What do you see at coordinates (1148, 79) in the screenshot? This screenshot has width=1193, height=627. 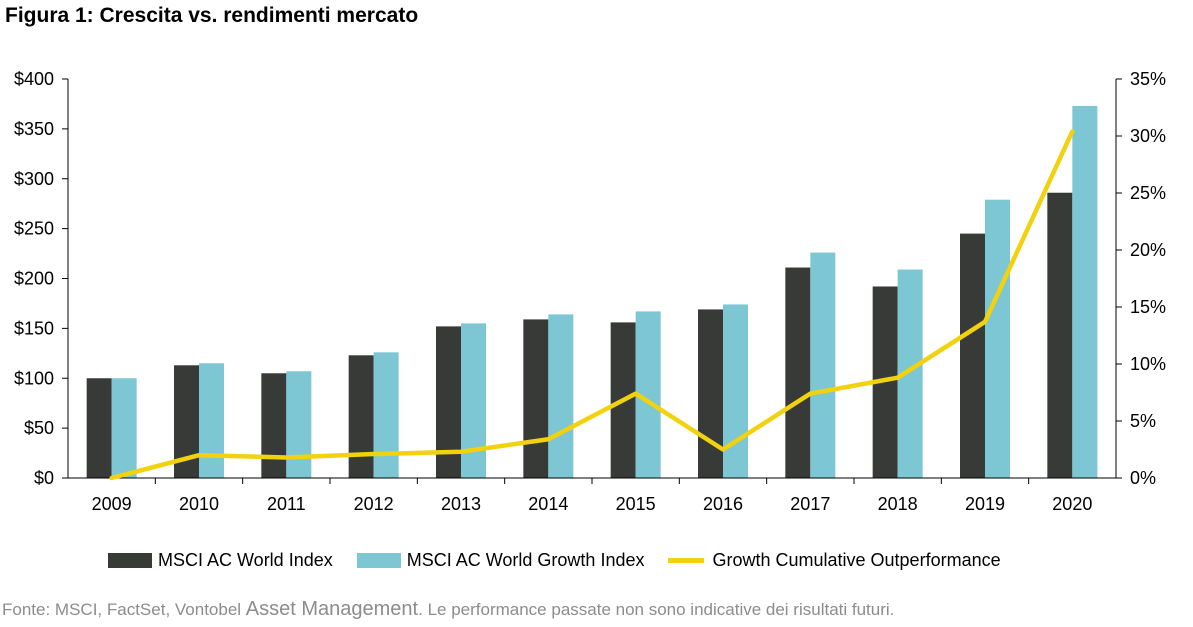 I see `y-right-tick-label: 35%` at bounding box center [1148, 79].